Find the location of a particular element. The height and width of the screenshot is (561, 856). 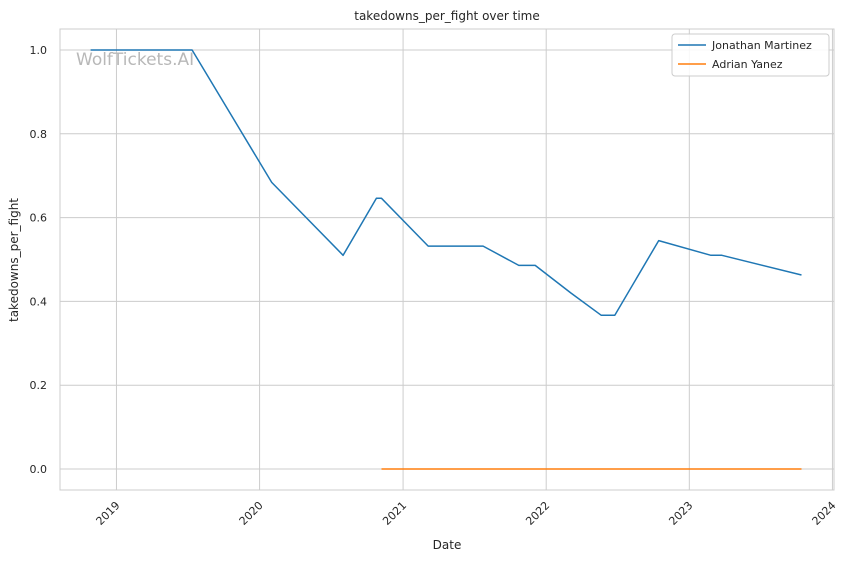

y-tick-label: 1.0 is located at coordinates (39, 50).